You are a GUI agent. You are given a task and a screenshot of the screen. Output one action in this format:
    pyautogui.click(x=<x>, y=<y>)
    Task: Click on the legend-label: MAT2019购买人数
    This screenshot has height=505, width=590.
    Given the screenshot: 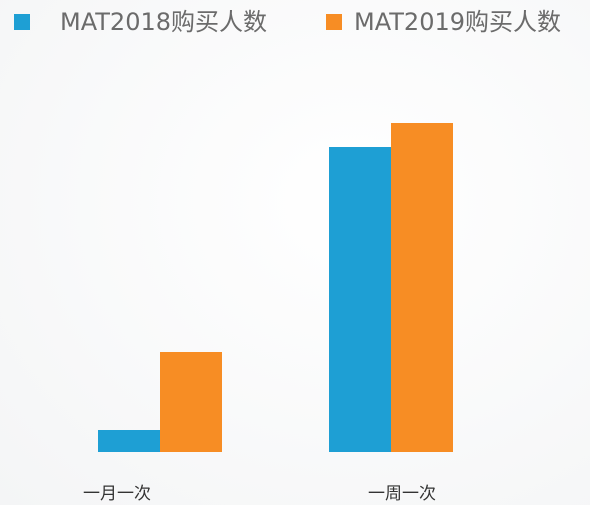 What is the action you would take?
    pyautogui.click(x=457, y=22)
    